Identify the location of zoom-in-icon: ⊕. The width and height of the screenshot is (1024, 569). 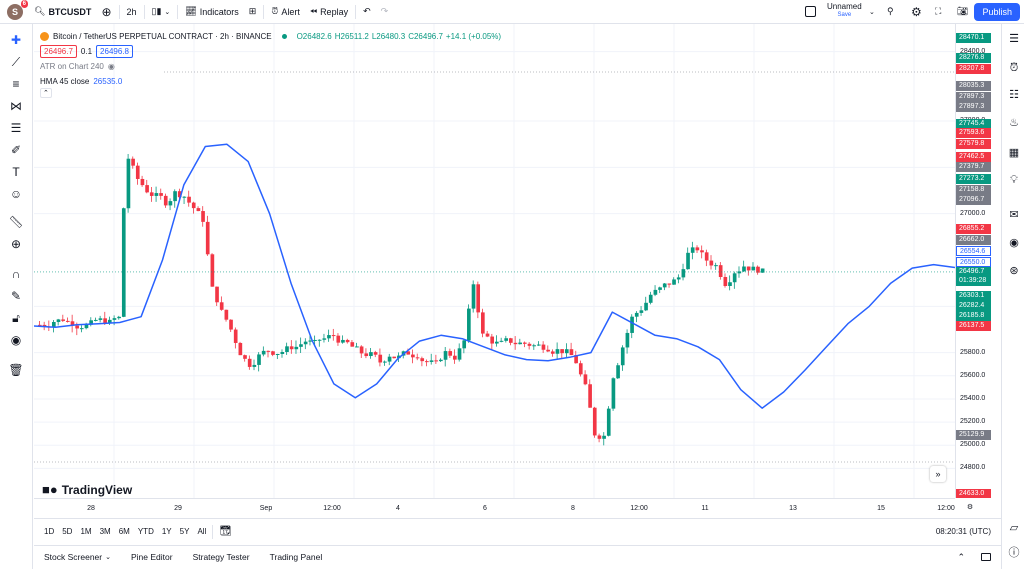
(16, 244).